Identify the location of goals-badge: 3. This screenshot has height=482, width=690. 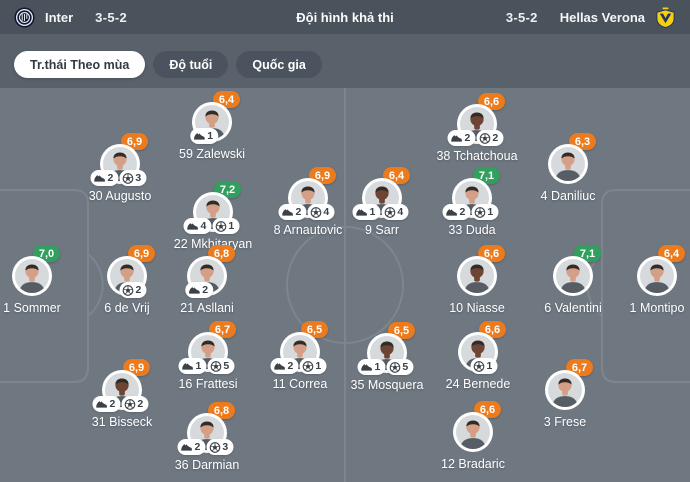
(133, 178).